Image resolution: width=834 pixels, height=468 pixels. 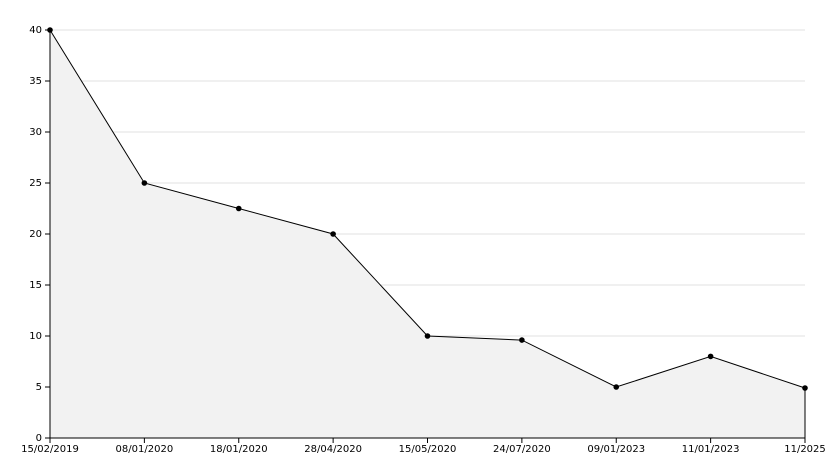 I want to click on x-tick-label: 09/01/2023, so click(x=616, y=449).